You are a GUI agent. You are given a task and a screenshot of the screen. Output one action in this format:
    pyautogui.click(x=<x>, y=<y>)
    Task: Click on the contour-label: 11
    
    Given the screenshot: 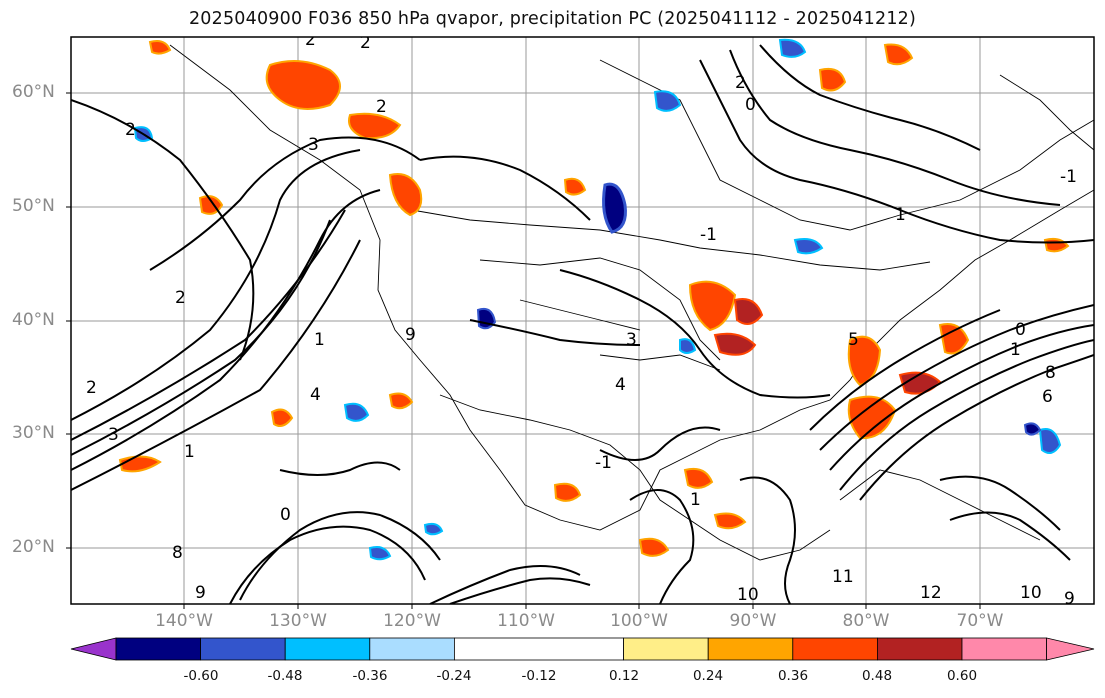 What is the action you would take?
    pyautogui.click(x=843, y=577)
    